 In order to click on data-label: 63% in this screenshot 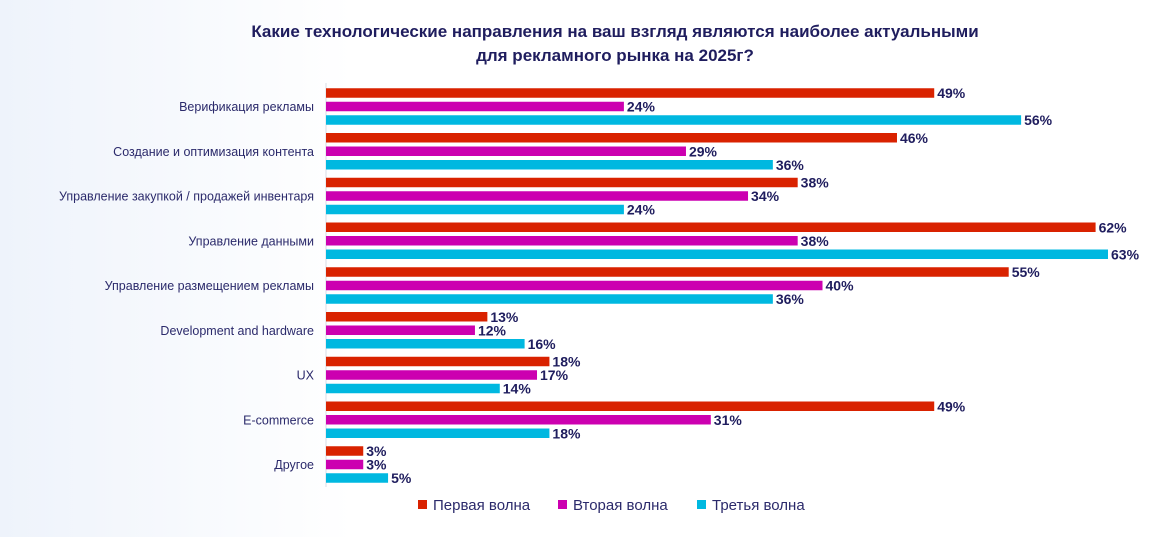, I will do `click(1125, 254)`.